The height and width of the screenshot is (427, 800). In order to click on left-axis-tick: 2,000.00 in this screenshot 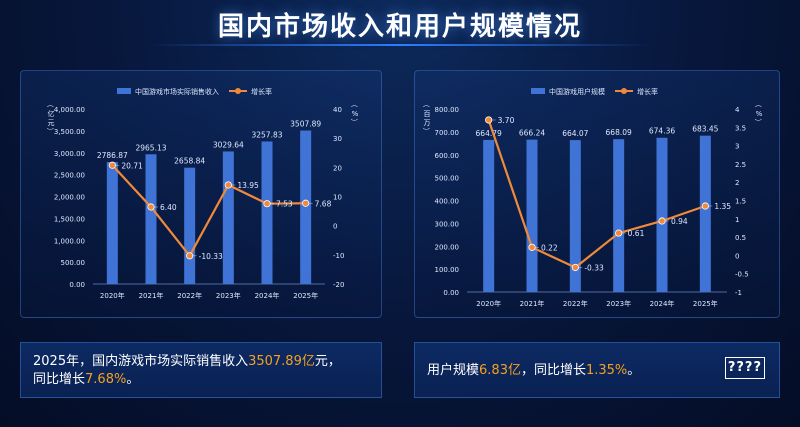, I will do `click(69, 198)`.